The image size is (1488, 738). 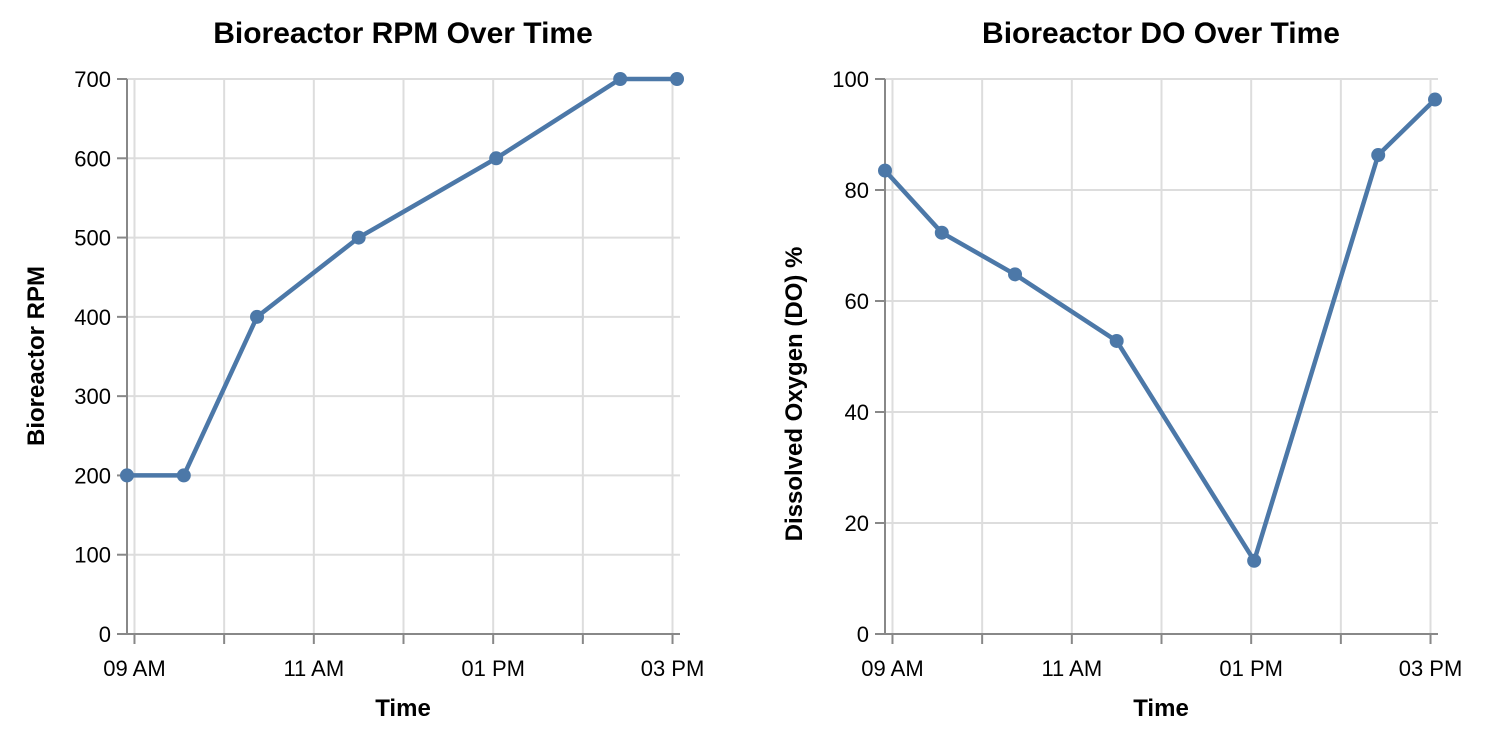 I want to click on do-y-tick-label: 20, so click(x=857, y=523).